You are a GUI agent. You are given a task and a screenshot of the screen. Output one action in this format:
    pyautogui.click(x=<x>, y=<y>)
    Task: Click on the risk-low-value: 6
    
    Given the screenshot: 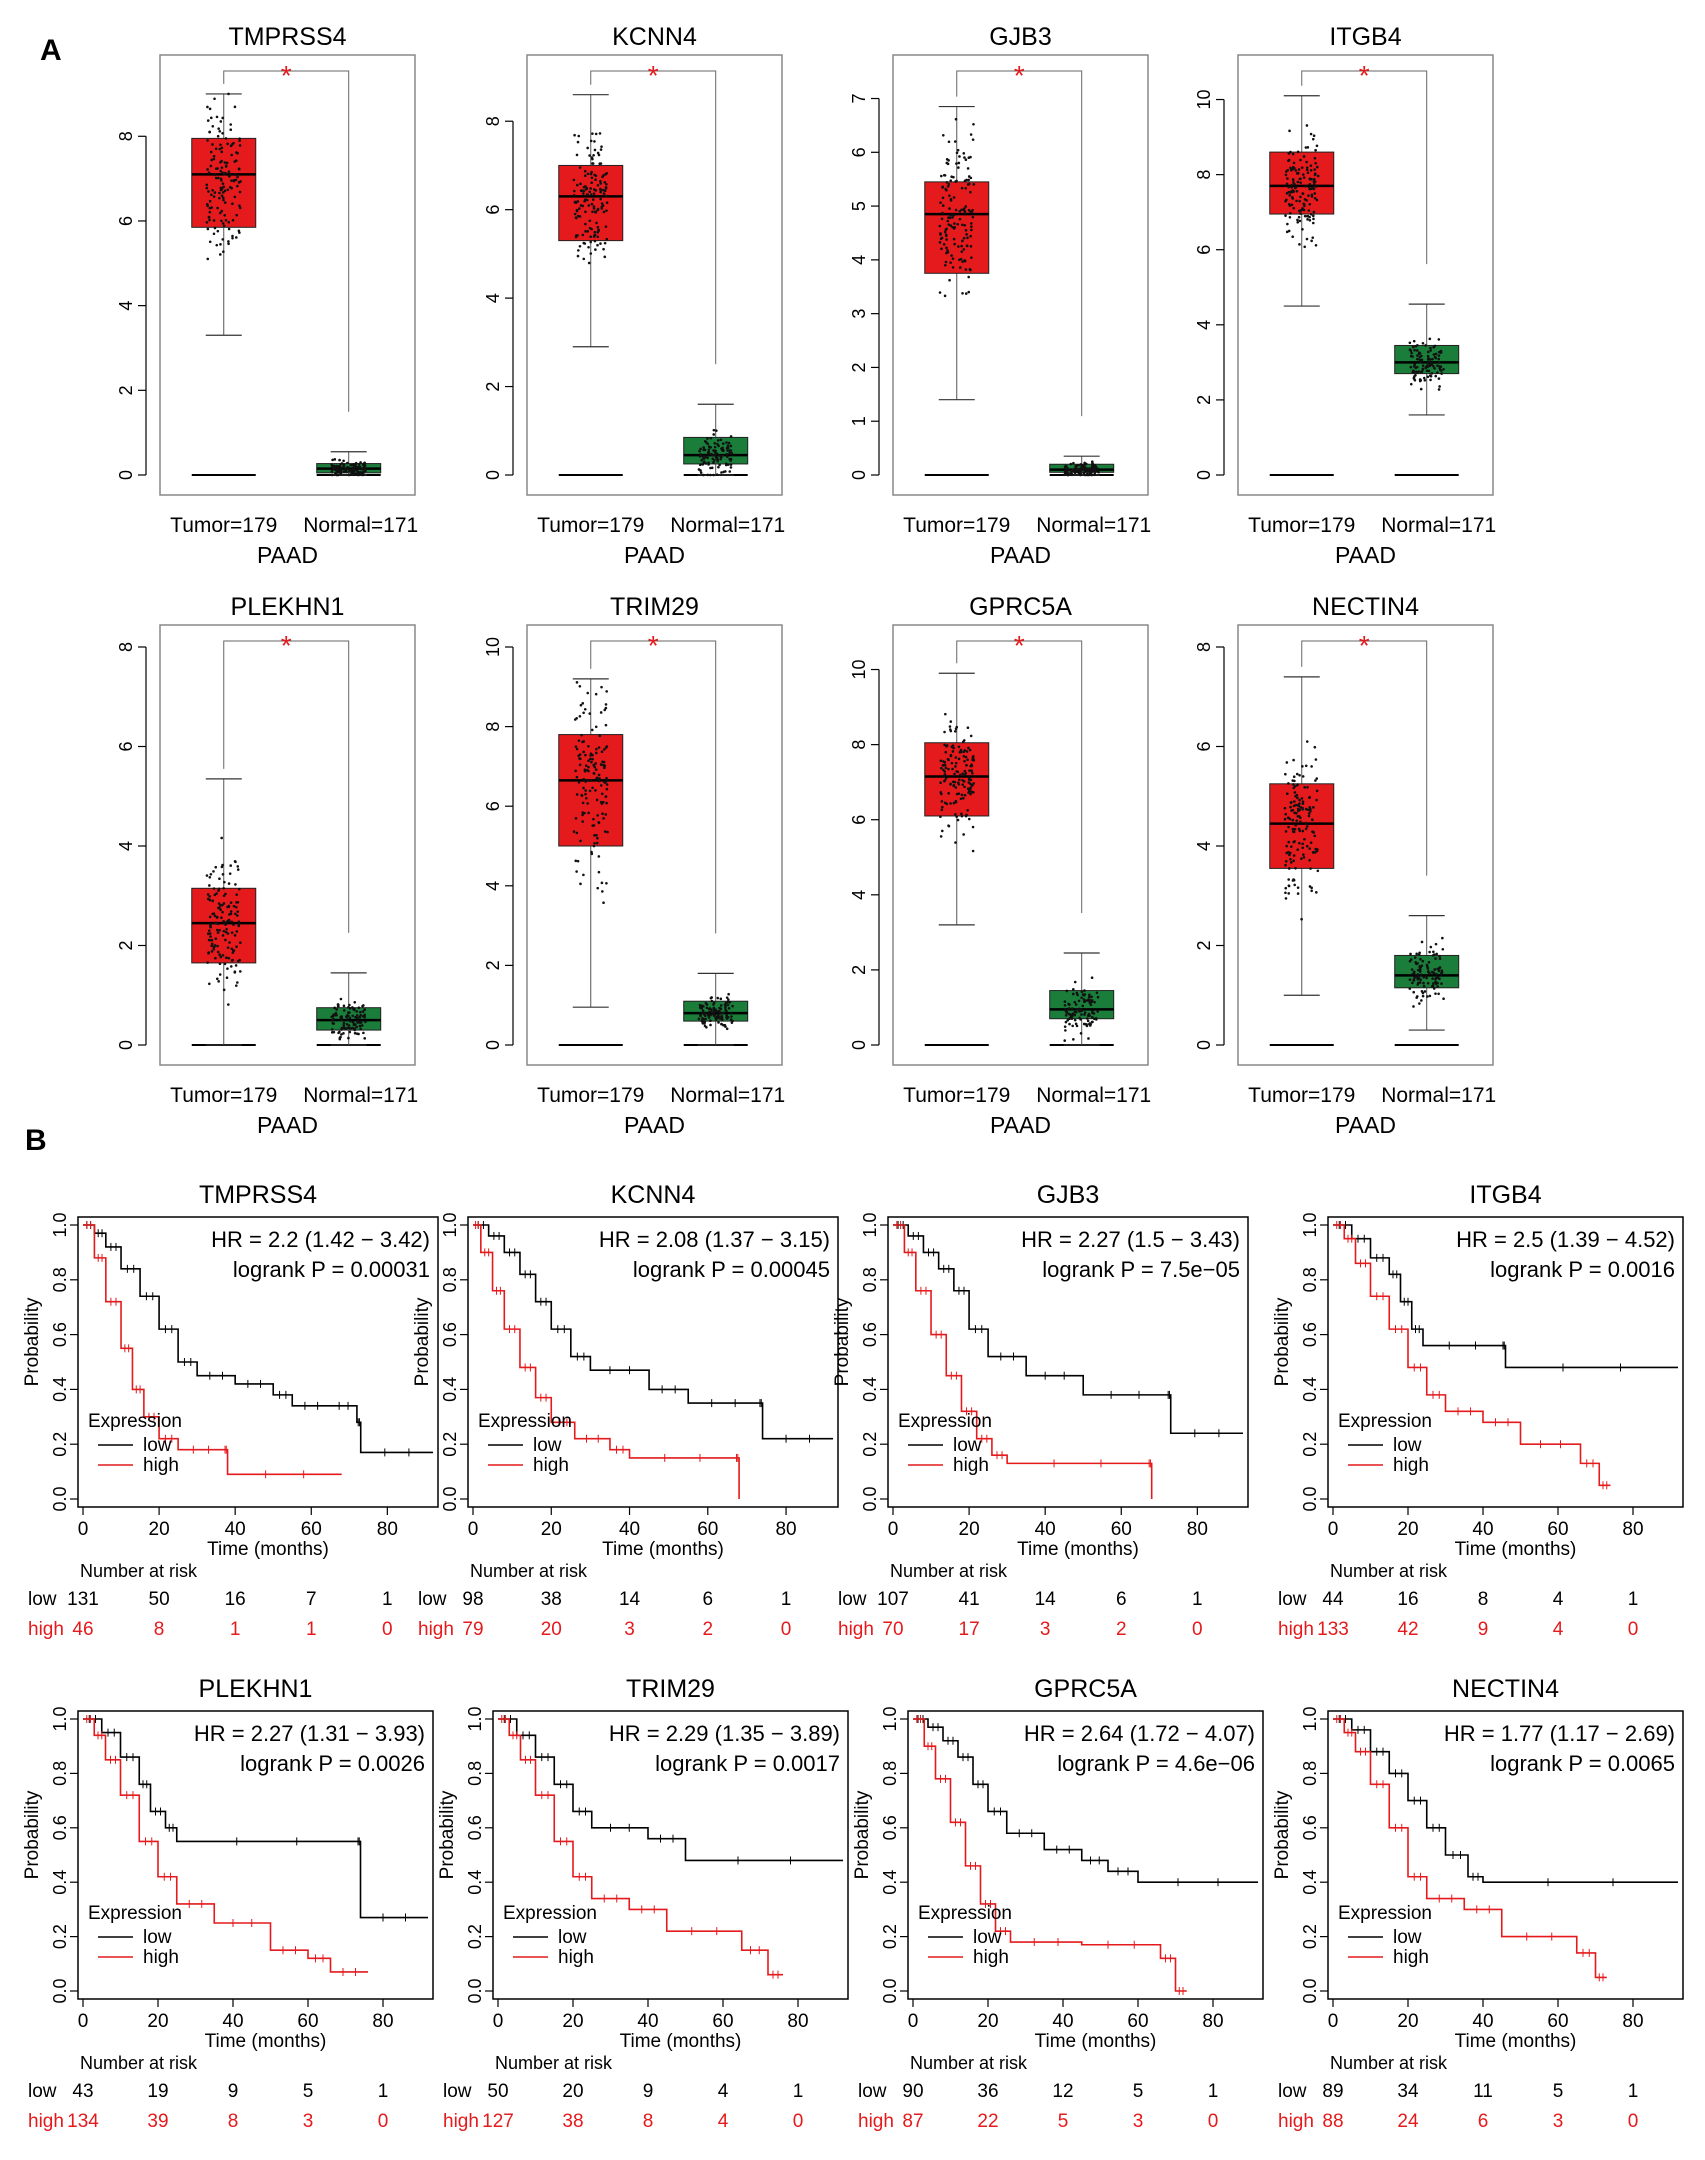 What is the action you would take?
    pyautogui.click(x=707, y=1599)
    